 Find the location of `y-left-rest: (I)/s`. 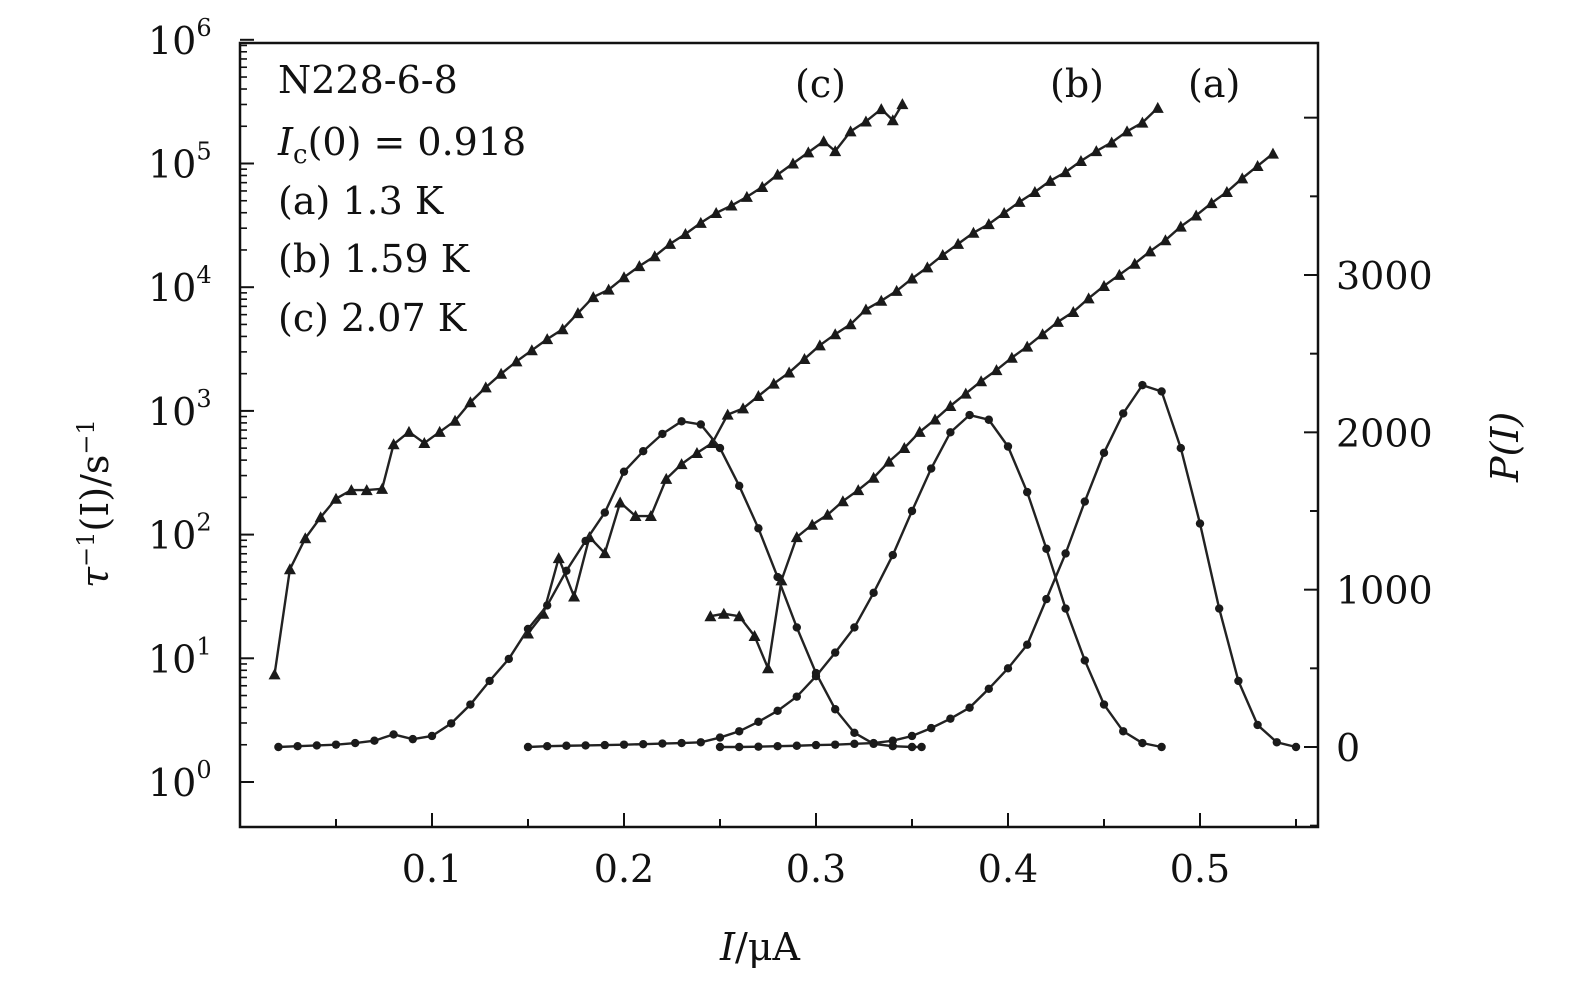

y-left-rest: (I)/s is located at coordinates (95, 493).